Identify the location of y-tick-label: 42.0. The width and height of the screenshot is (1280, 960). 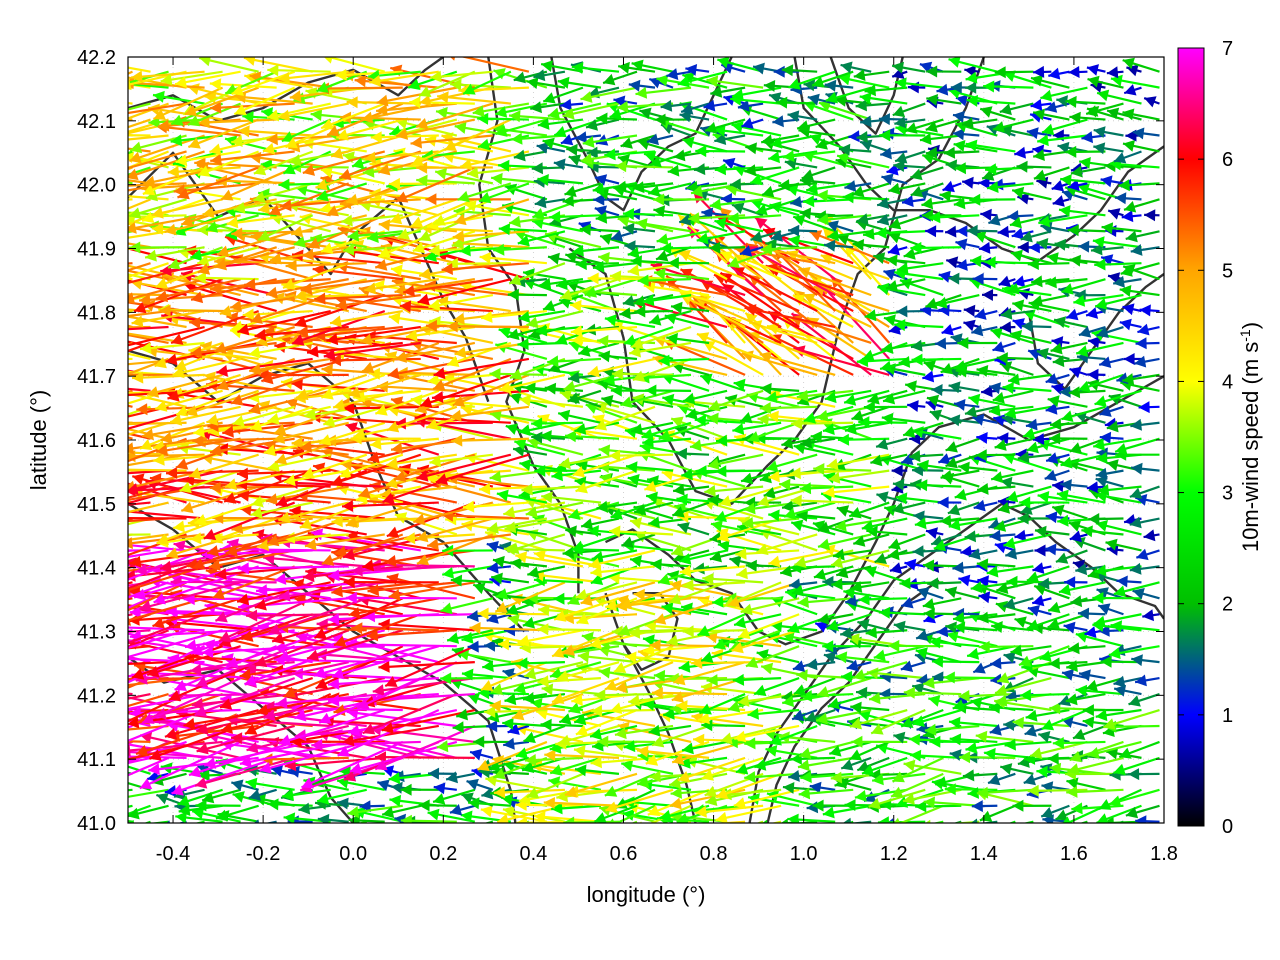
(96, 186).